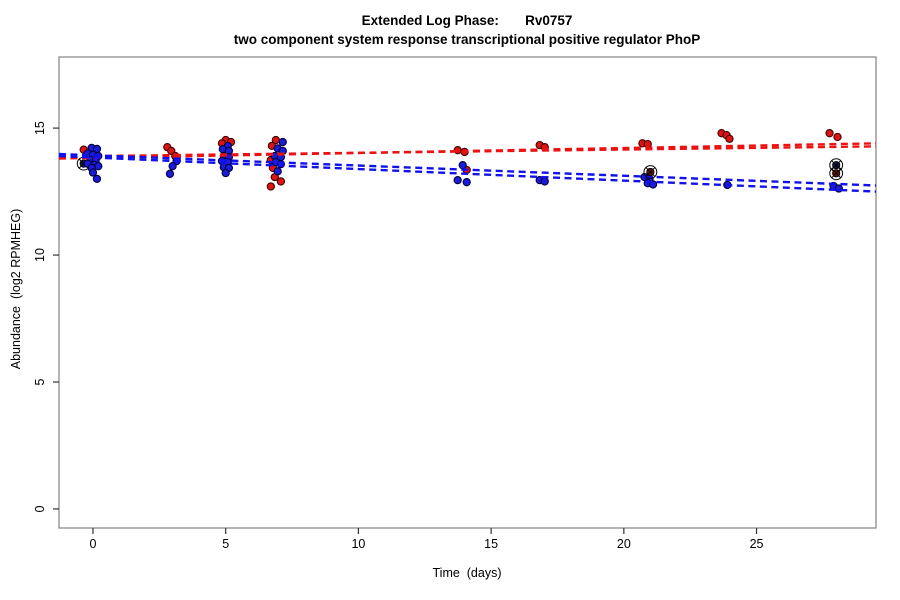 The image size is (900, 600). Describe the element at coordinates (757, 544) in the screenshot. I see `x-tick-label: 25` at that location.